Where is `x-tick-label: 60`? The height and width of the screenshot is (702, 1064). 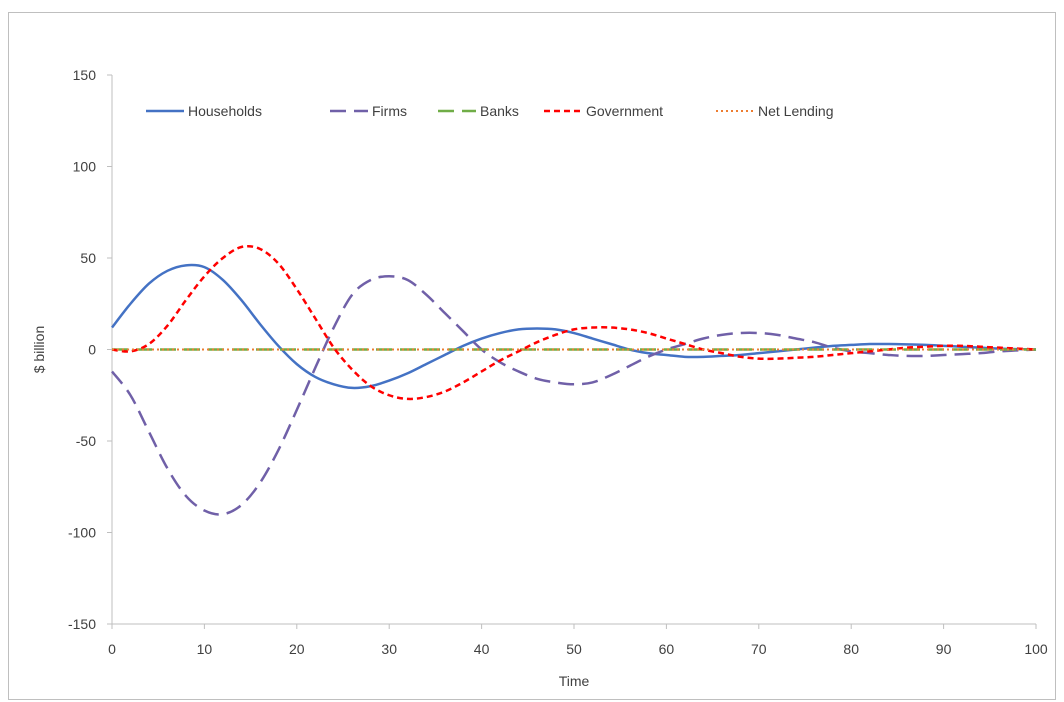 x-tick-label: 60 is located at coordinates (667, 649).